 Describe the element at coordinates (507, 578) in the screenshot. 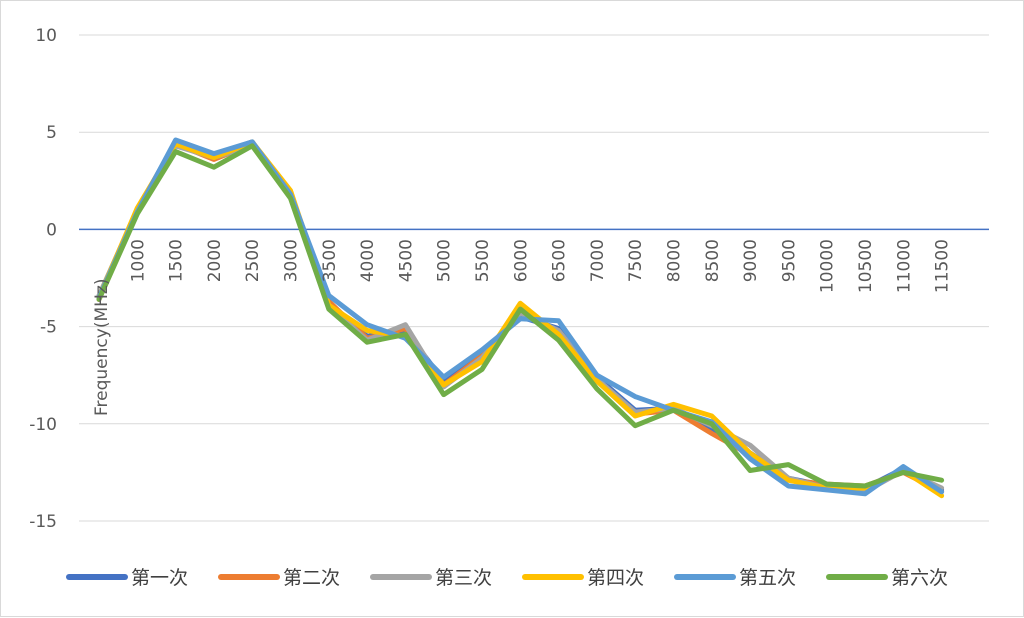

I see `legend: 第一次 第二次 第三次 第四次 第五次 第六次` at that location.